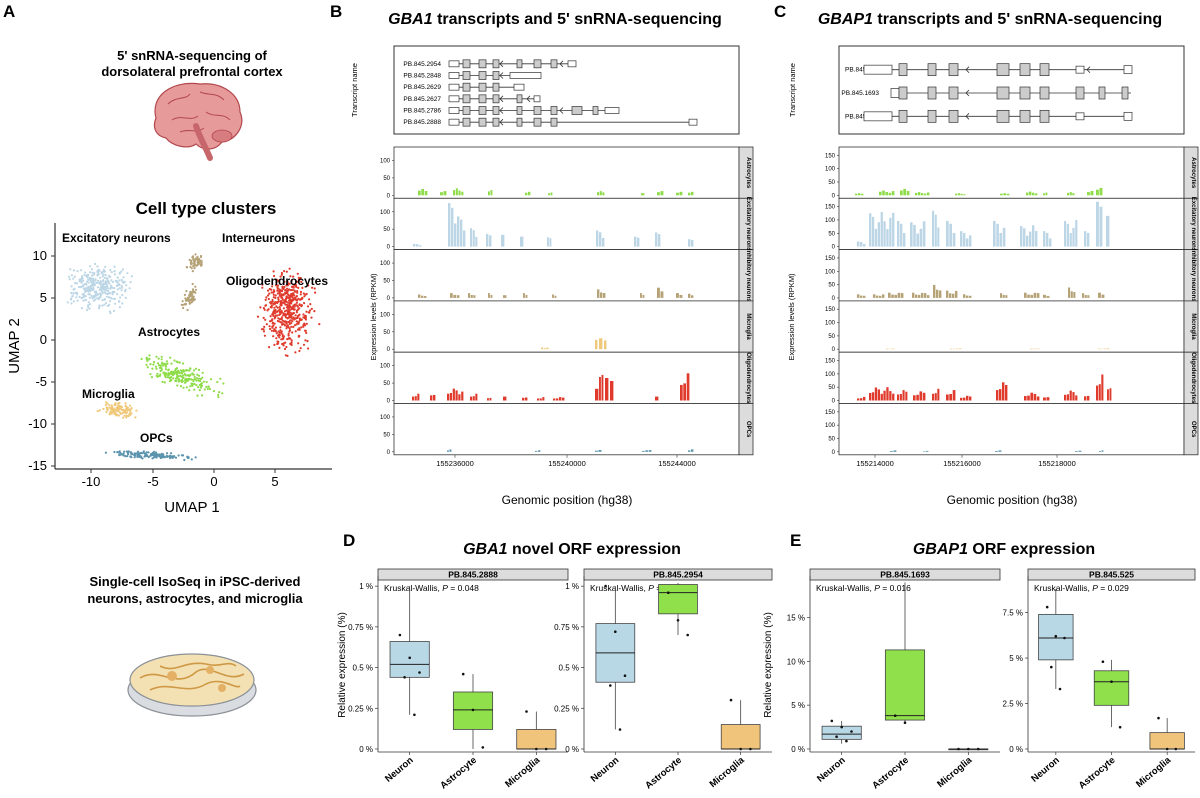 The height and width of the screenshot is (798, 1200). Describe the element at coordinates (1045, 770) in the screenshot. I see `x-tick-label: Neuron` at that location.